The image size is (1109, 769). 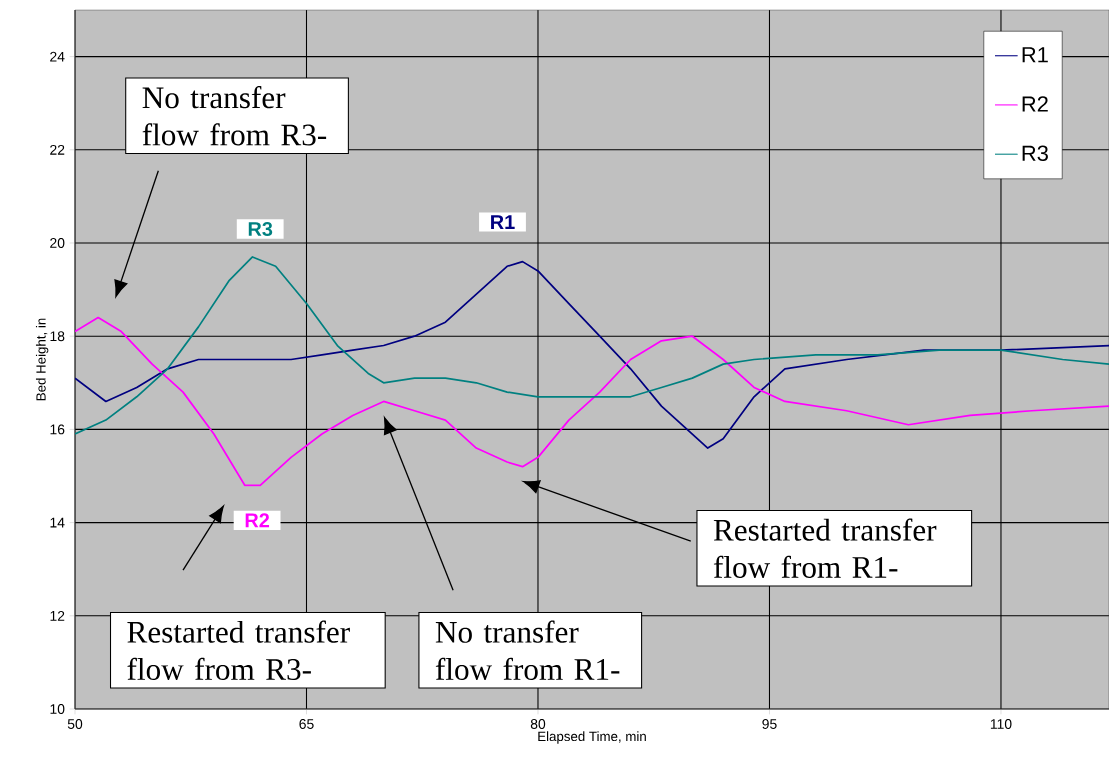 What do you see at coordinates (538, 724) in the screenshot?
I see `x-tick-label: 80` at bounding box center [538, 724].